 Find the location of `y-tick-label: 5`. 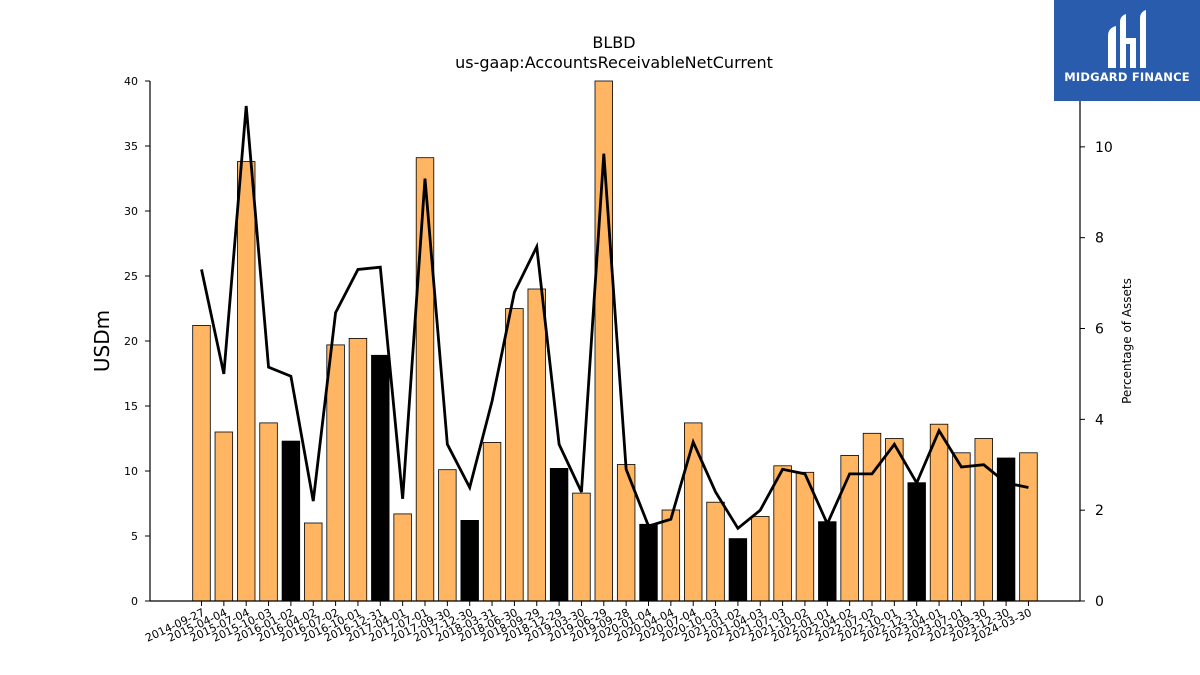

y-tick-label: 5 is located at coordinates (134, 536).